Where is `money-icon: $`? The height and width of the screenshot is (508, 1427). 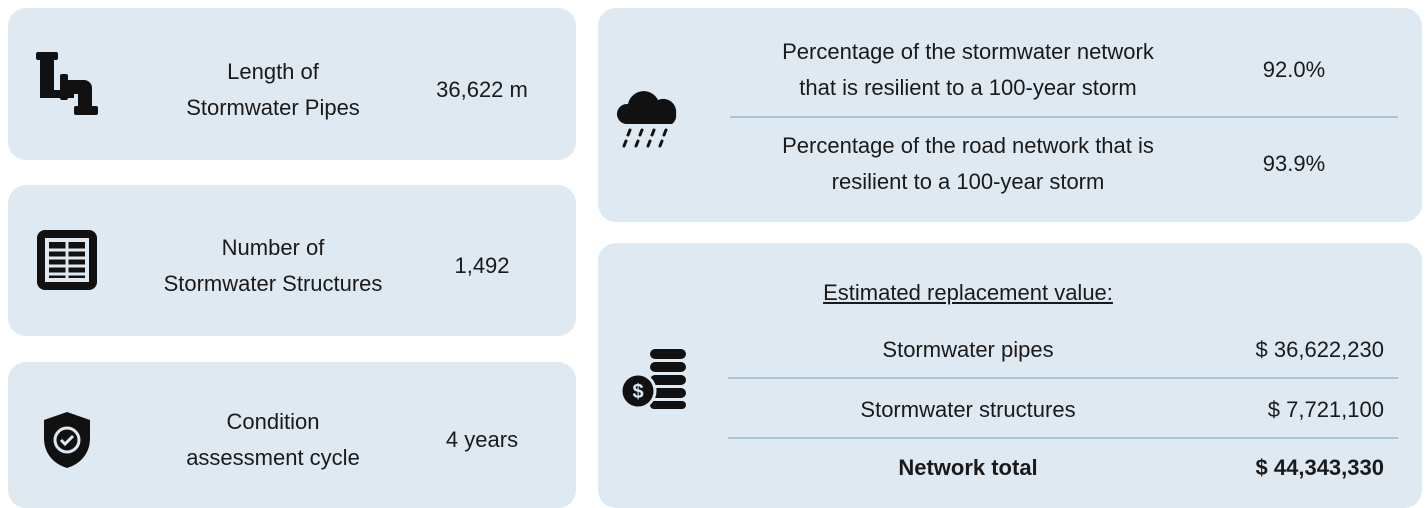
money-icon: $ is located at coordinates (652, 379).